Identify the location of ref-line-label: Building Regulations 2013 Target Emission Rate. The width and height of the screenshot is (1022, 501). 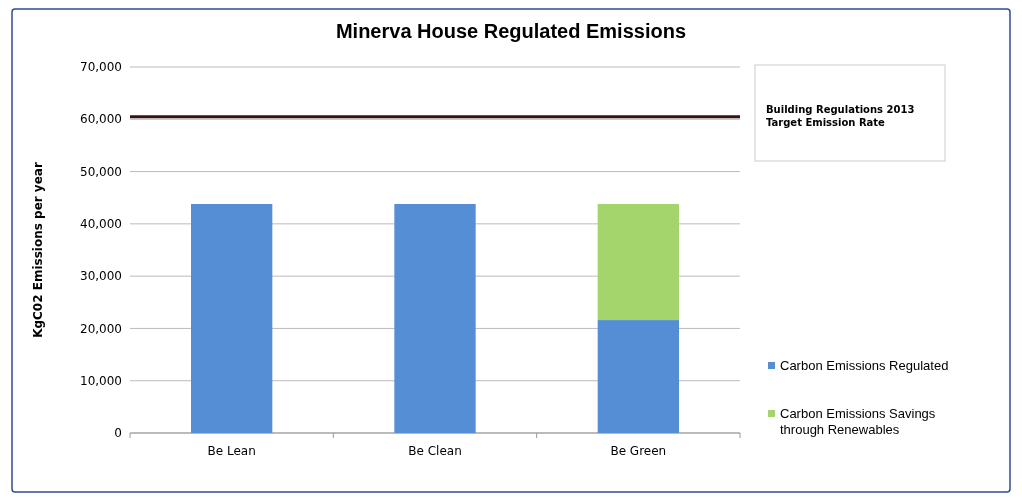
(840, 116).